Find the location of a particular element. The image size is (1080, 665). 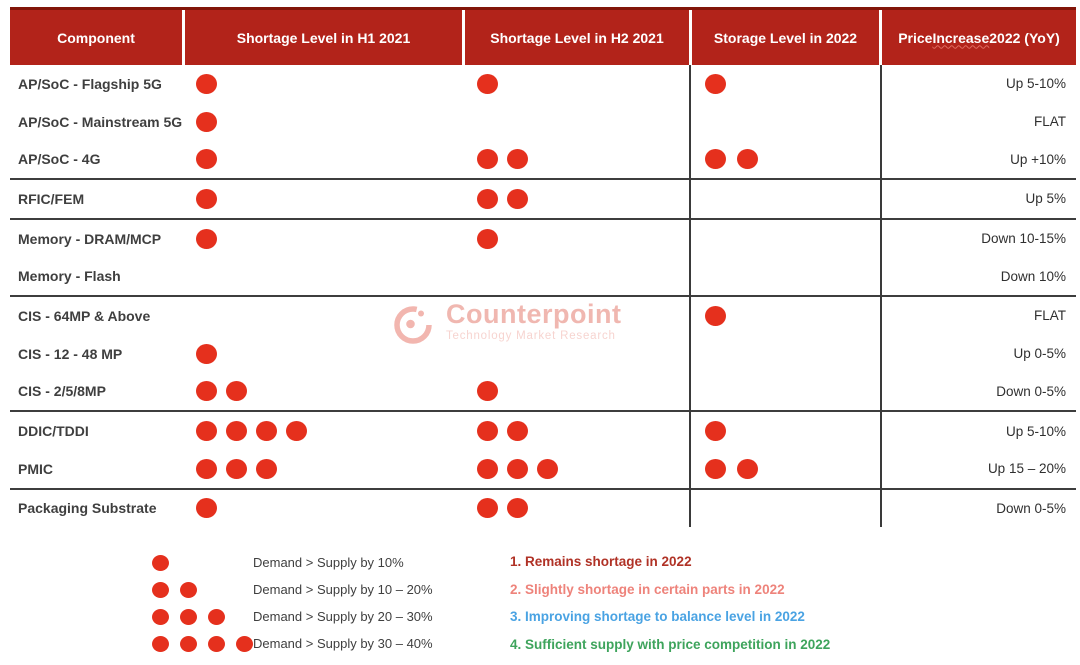

legend-label: Demand > Supply by 30 – 40% is located at coordinates (343, 643).